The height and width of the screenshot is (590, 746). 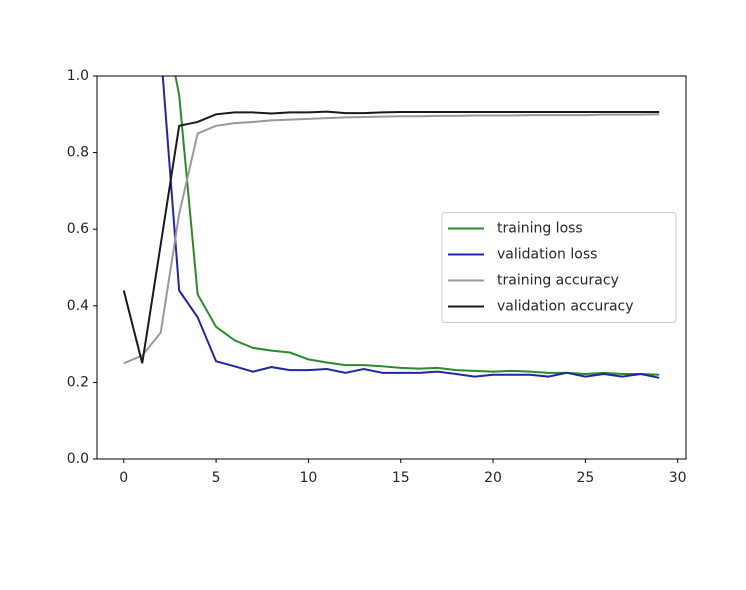 What do you see at coordinates (585, 478) in the screenshot?
I see `x-tick-label: 25` at bounding box center [585, 478].